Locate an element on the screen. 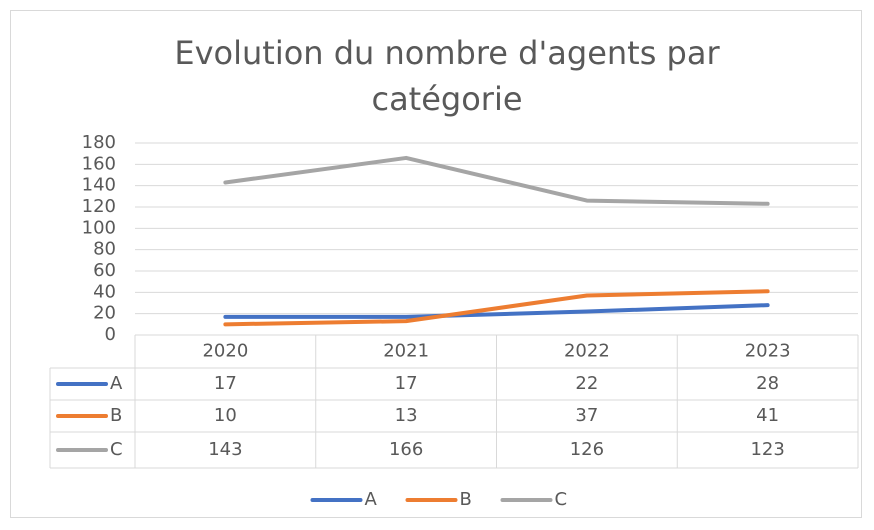  x-tick-label: 2021 is located at coordinates (406, 351).